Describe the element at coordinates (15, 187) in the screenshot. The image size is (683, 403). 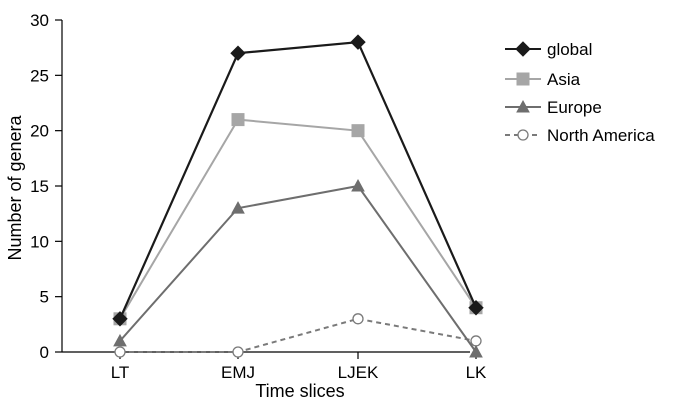
I see `y-axis-title: Number of genera` at that location.